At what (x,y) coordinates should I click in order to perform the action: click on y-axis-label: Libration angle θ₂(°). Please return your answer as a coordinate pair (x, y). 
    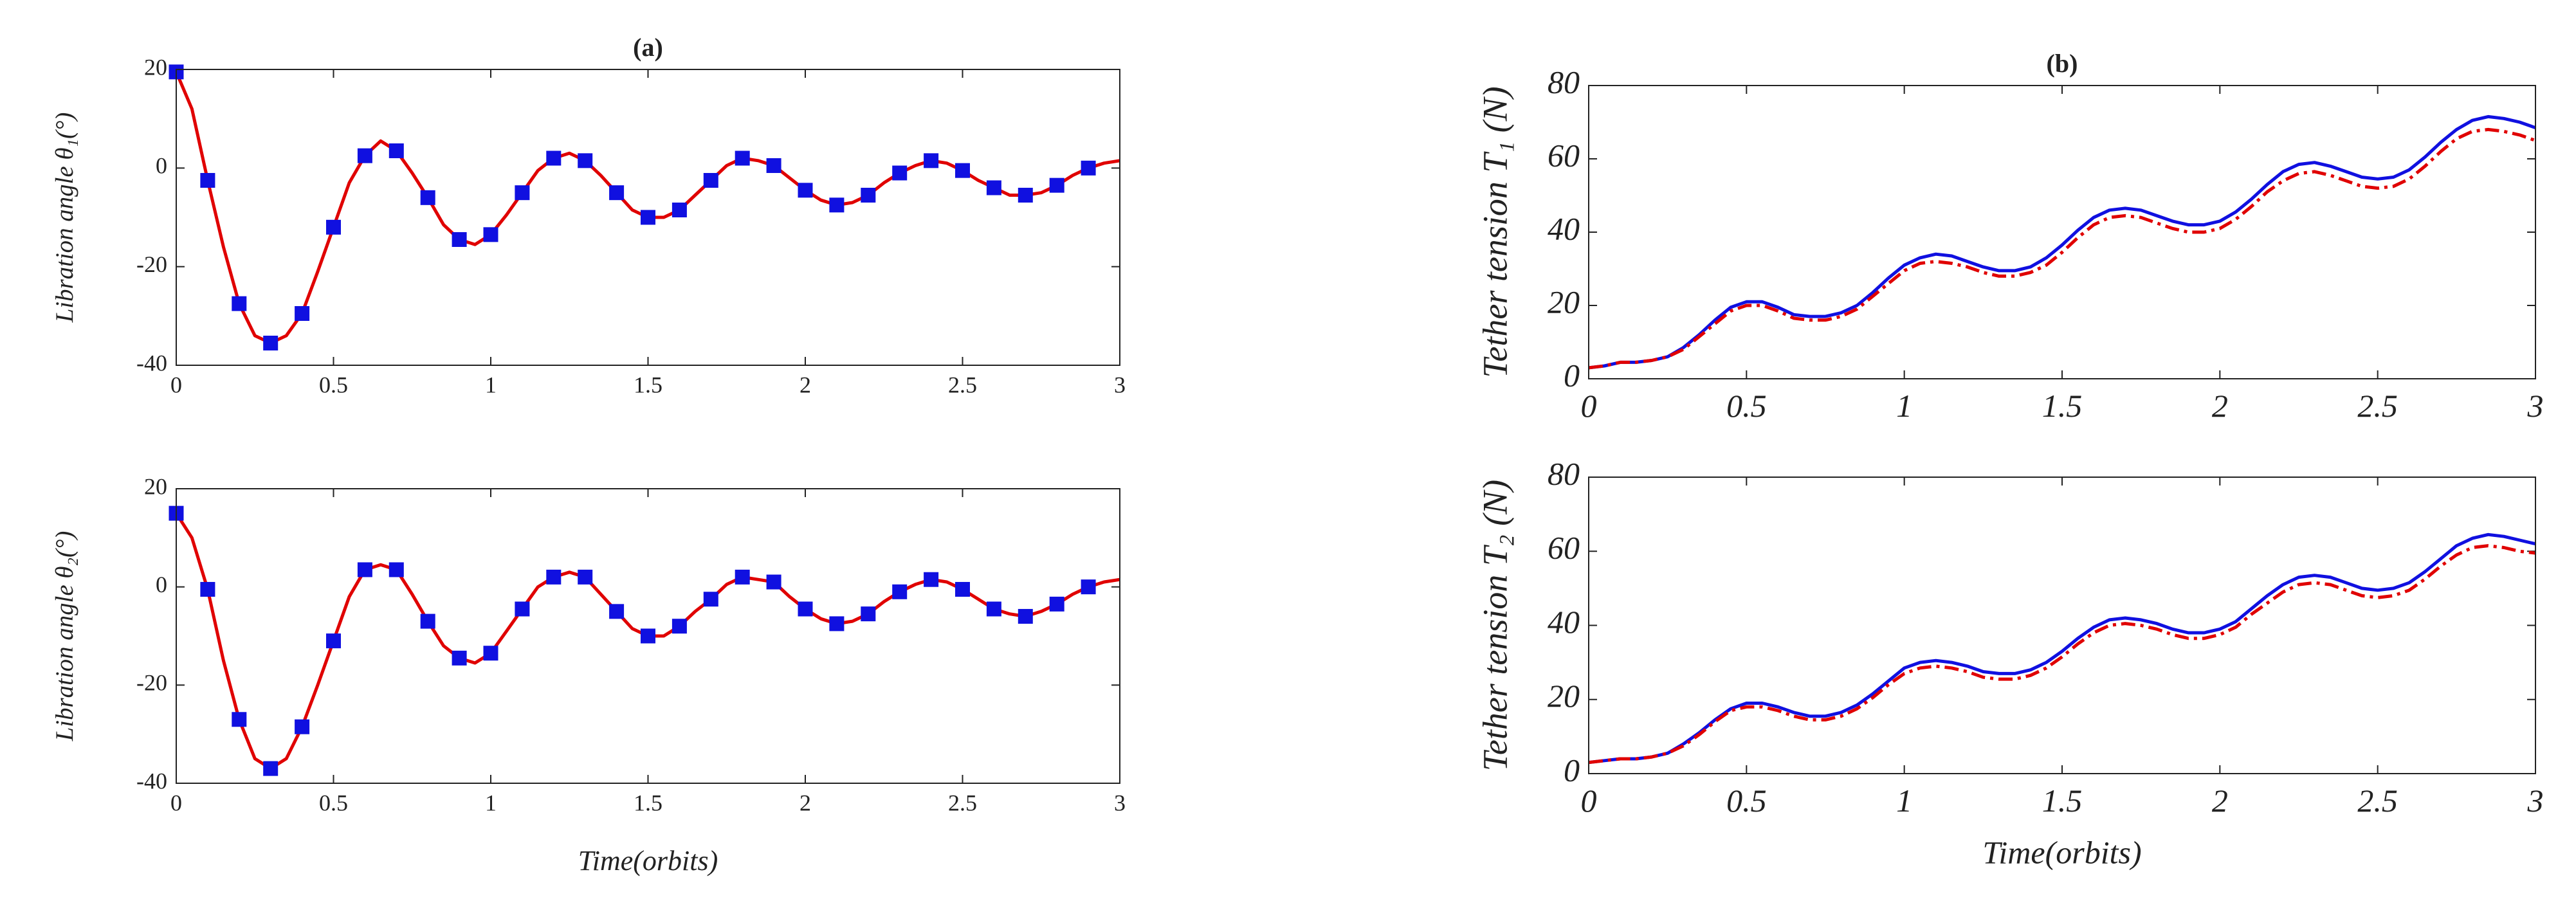
    Looking at the image, I should click on (64, 636).